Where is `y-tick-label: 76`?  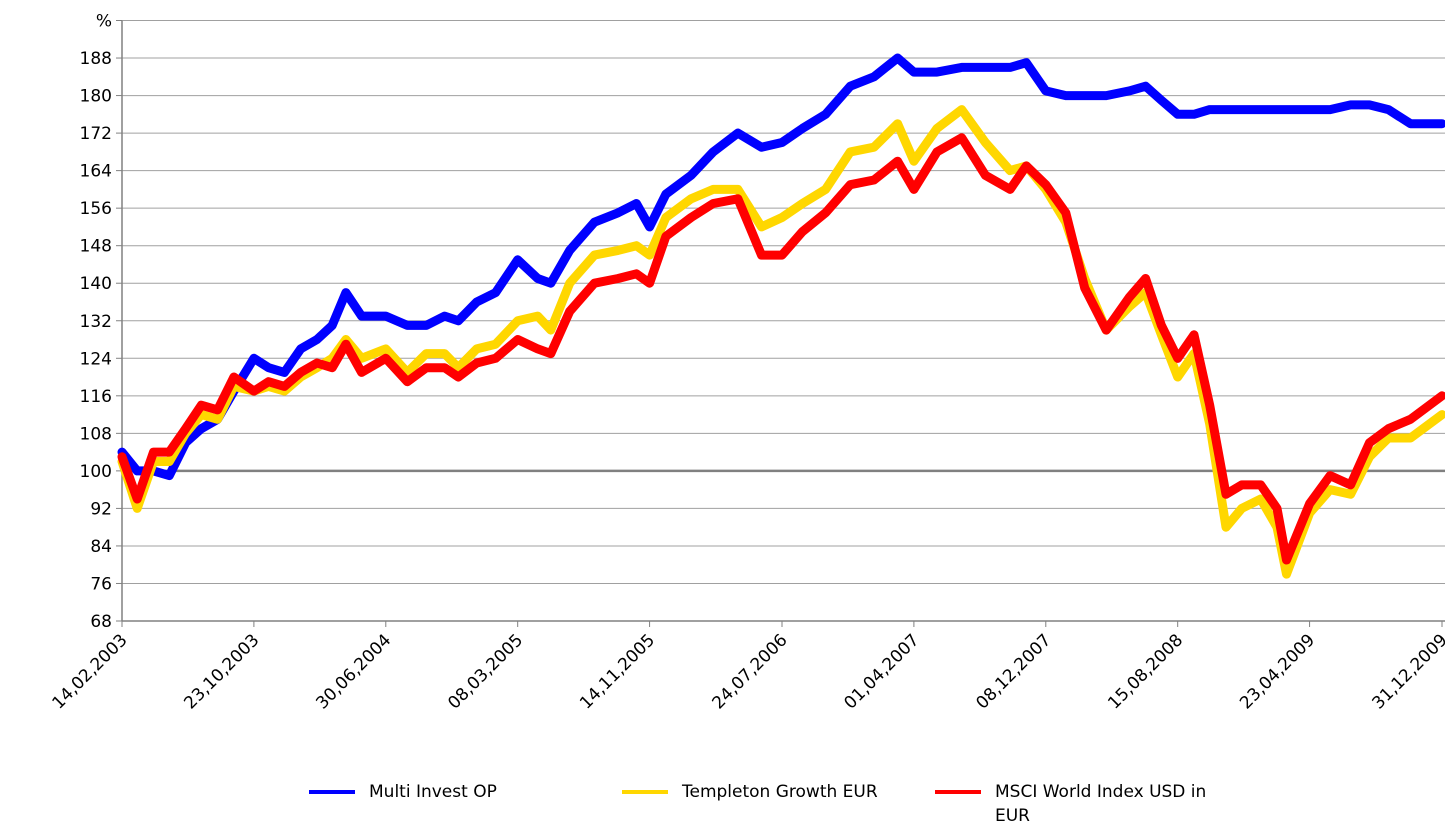 y-tick-label: 76 is located at coordinates (101, 584).